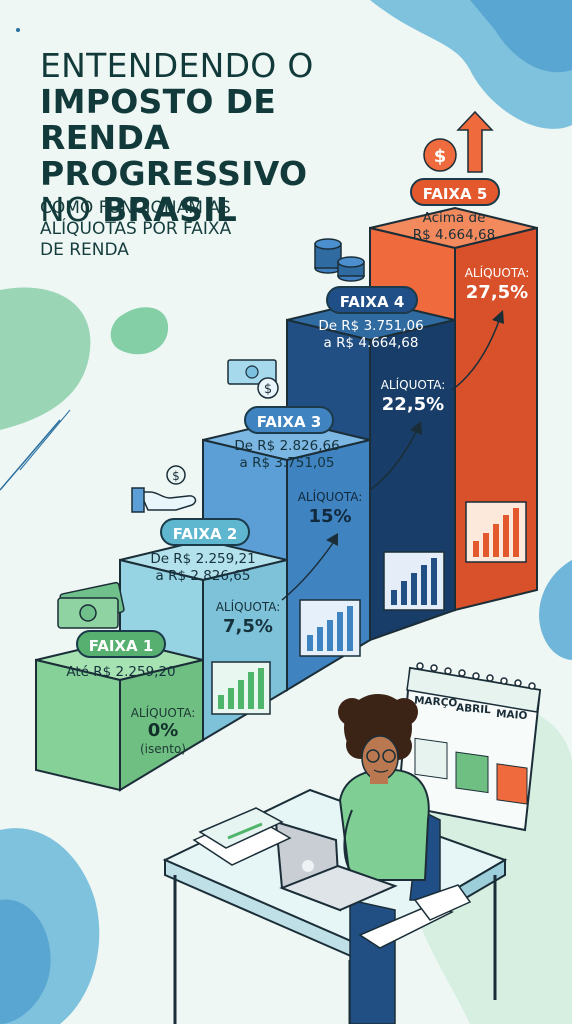 The width and height of the screenshot is (572, 1024). What do you see at coordinates (455, 192) in the screenshot?
I see `faixa-5-label: FAIXA 5` at bounding box center [455, 192].